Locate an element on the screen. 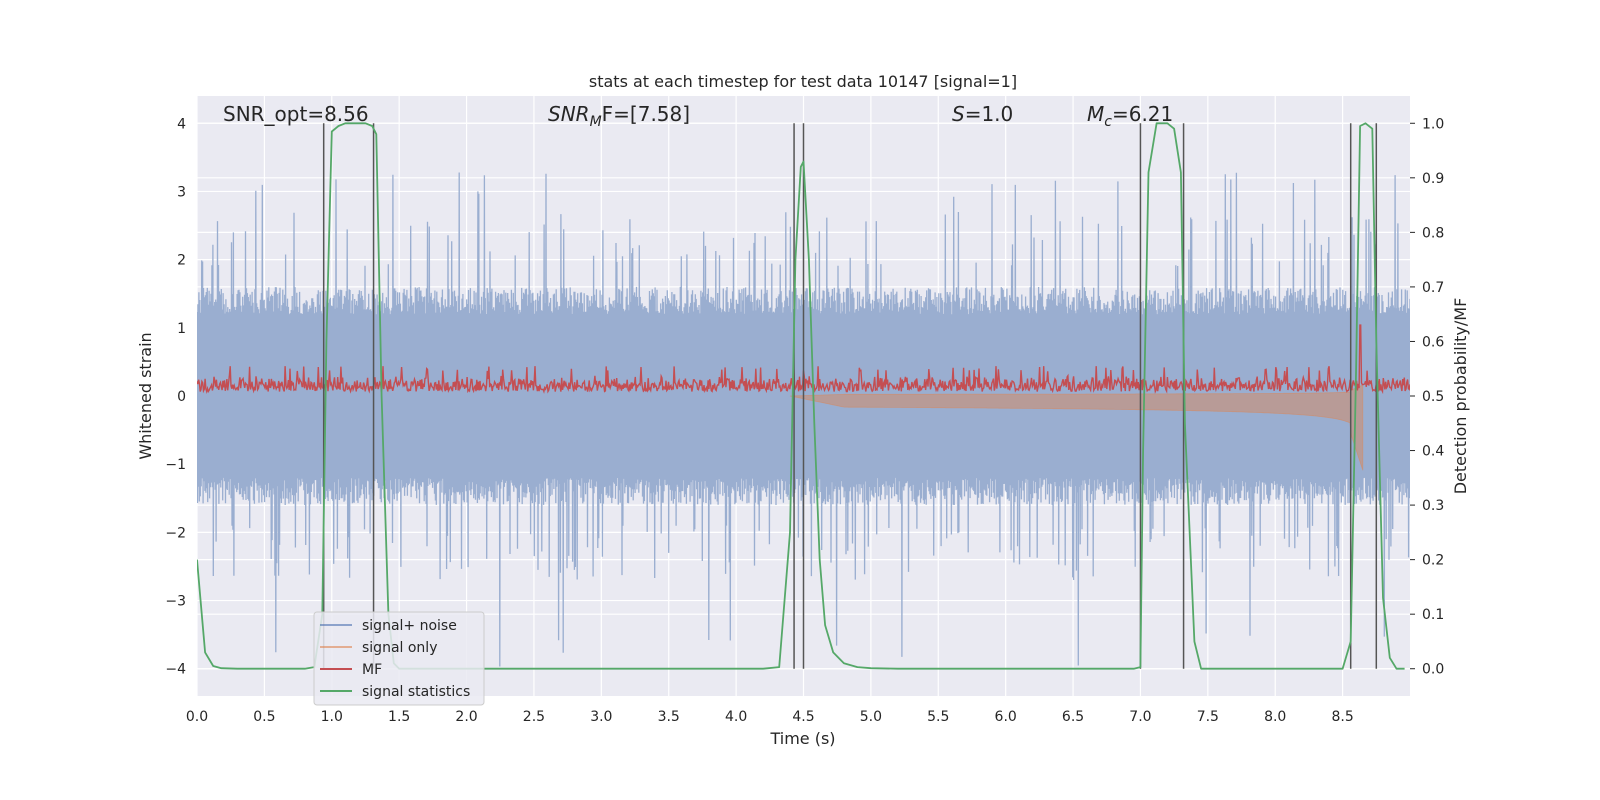 The height and width of the screenshot is (800, 1600). x-tick-label: 7.0 is located at coordinates (1140, 717).